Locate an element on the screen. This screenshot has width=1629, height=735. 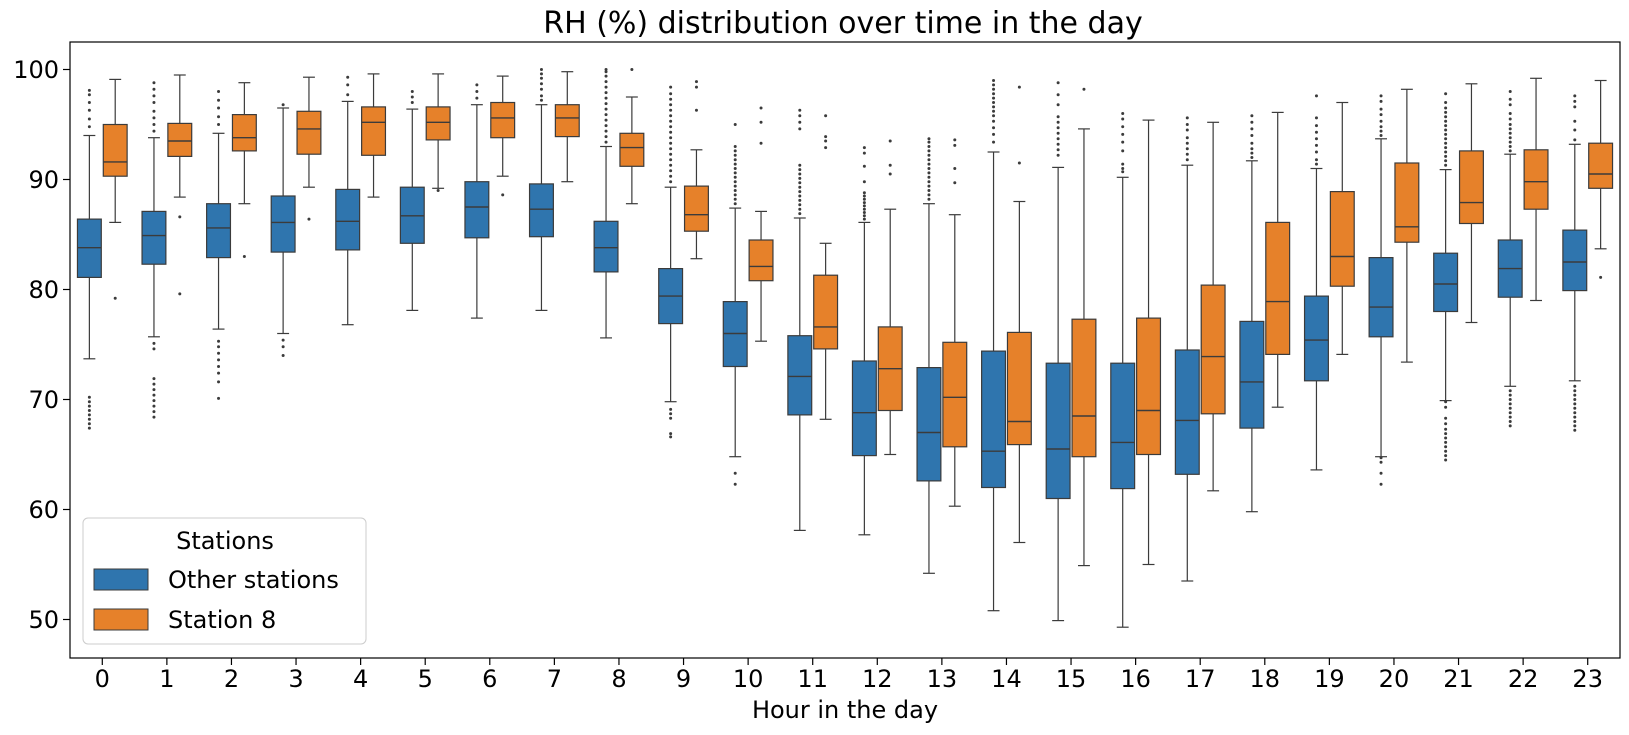
x-tick-label: 23 is located at coordinates (1587, 679).